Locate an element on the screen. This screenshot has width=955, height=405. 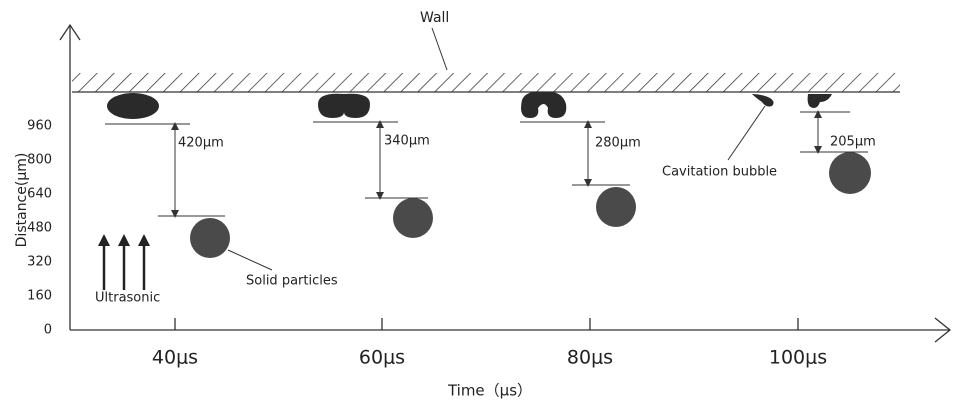
y-tick-label: 480 is located at coordinates (39, 228).